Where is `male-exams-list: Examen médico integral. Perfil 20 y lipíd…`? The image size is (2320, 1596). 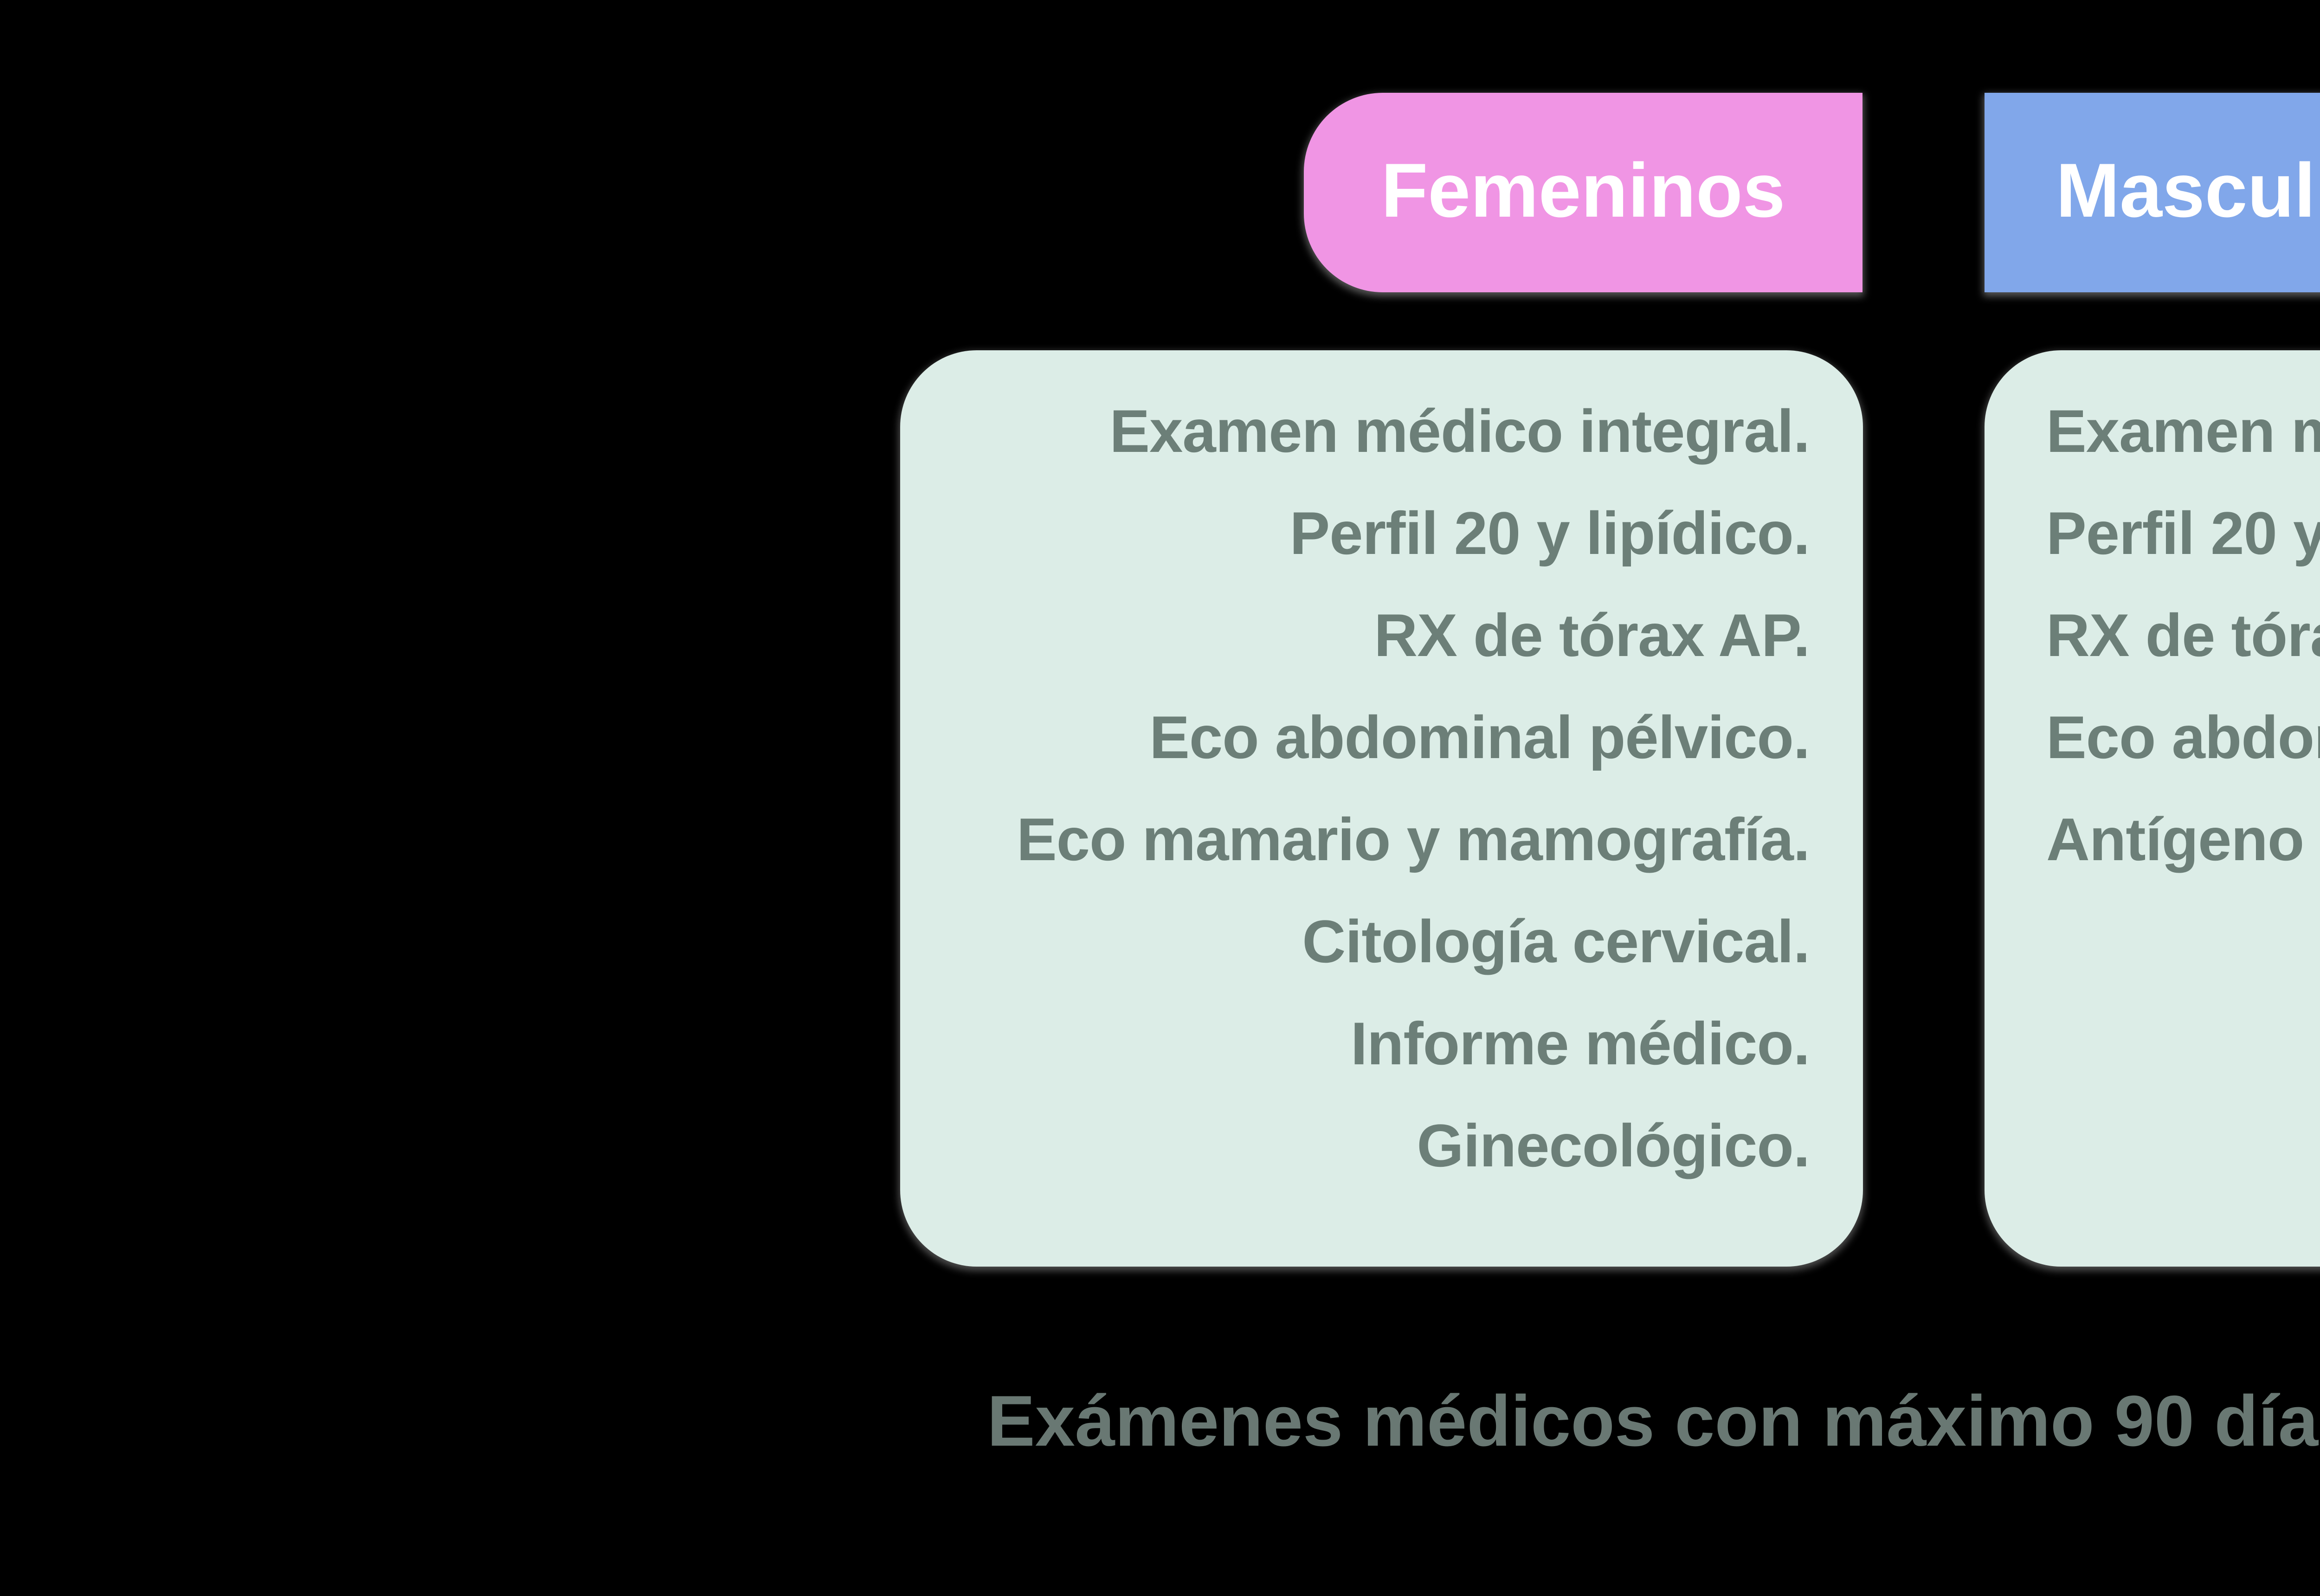 male-exams-list: Examen médico integral. Perfil 20 y lipíd… is located at coordinates (2183, 635).